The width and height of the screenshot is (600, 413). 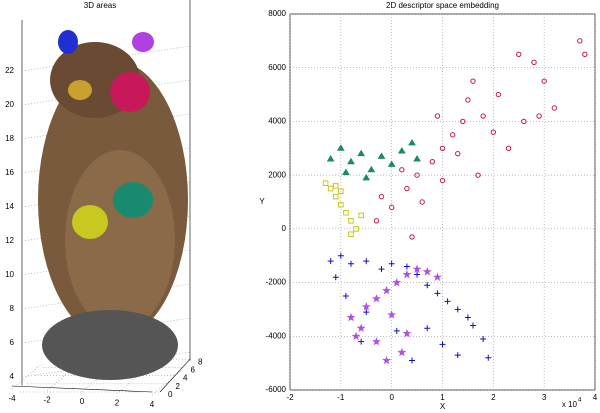 I want to click on x-multiplier: x 10, so click(x=570, y=404).